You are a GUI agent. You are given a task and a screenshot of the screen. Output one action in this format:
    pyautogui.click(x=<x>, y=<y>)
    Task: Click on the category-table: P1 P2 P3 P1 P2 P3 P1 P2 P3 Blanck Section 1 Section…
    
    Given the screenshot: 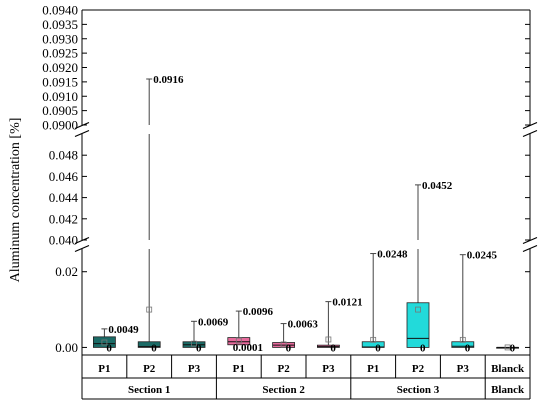 What is the action you would take?
    pyautogui.click(x=306, y=377)
    